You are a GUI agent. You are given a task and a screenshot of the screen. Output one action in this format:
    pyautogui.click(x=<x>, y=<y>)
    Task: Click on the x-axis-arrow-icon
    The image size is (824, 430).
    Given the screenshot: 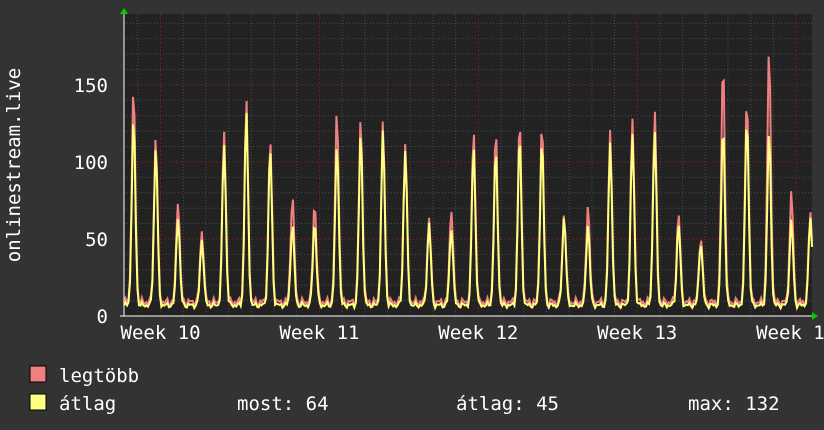 What is the action you would take?
    pyautogui.click(x=815, y=316)
    